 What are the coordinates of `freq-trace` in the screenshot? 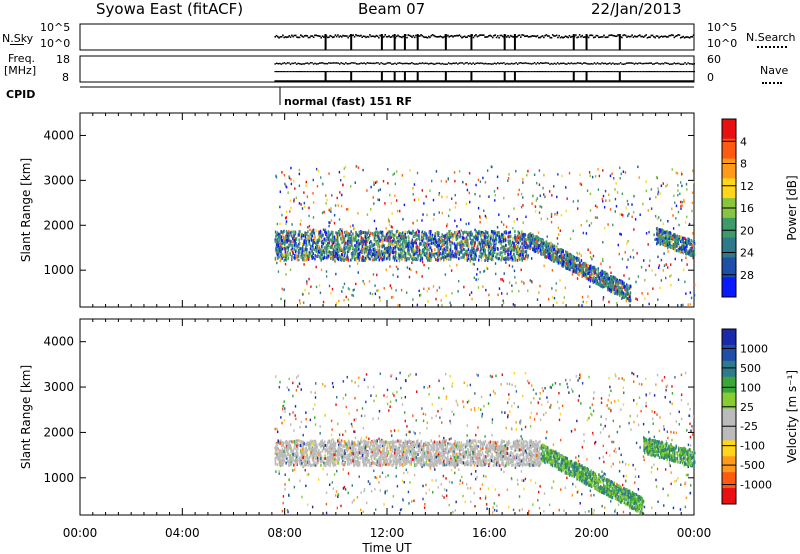 It's located at (484, 72).